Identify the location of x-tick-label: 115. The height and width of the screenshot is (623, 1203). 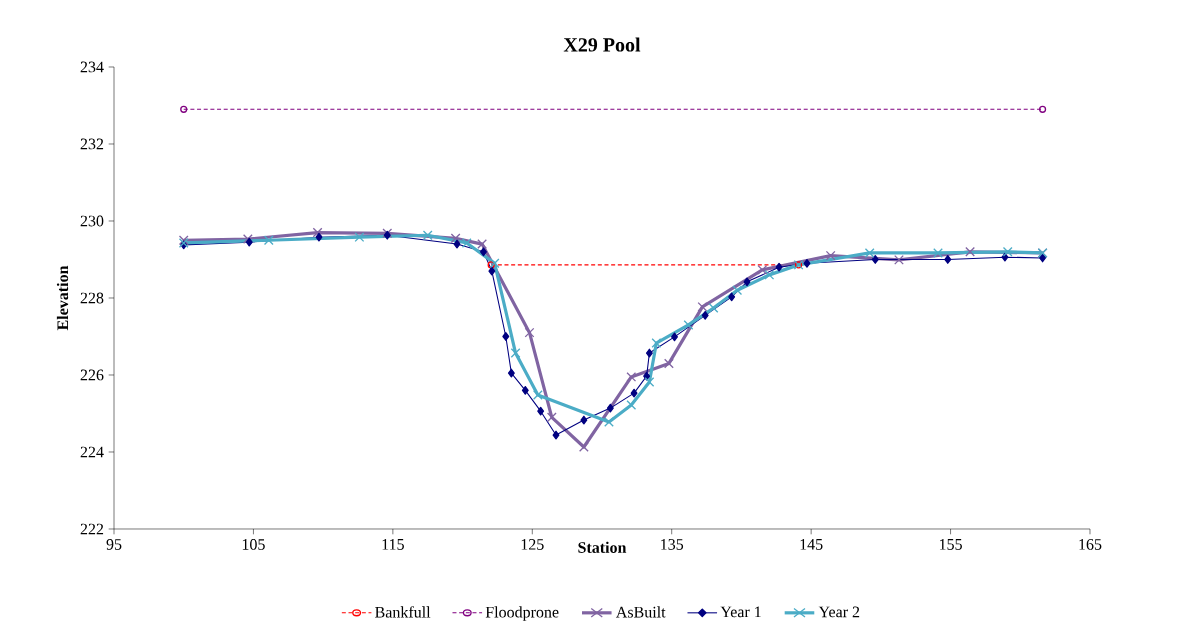
(393, 544).